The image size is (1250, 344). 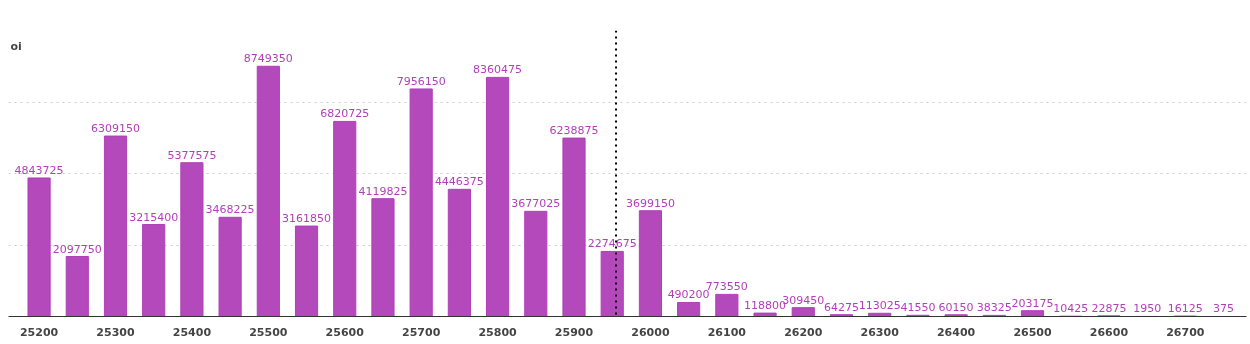 What do you see at coordinates (956, 332) in the screenshot?
I see `x-tick-label: 26400` at bounding box center [956, 332].